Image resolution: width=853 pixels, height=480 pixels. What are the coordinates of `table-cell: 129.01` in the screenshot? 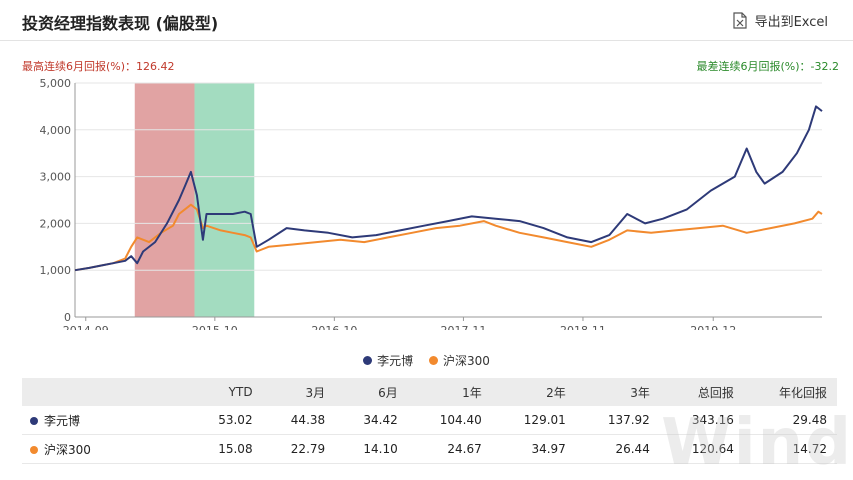 It's located at (533, 420).